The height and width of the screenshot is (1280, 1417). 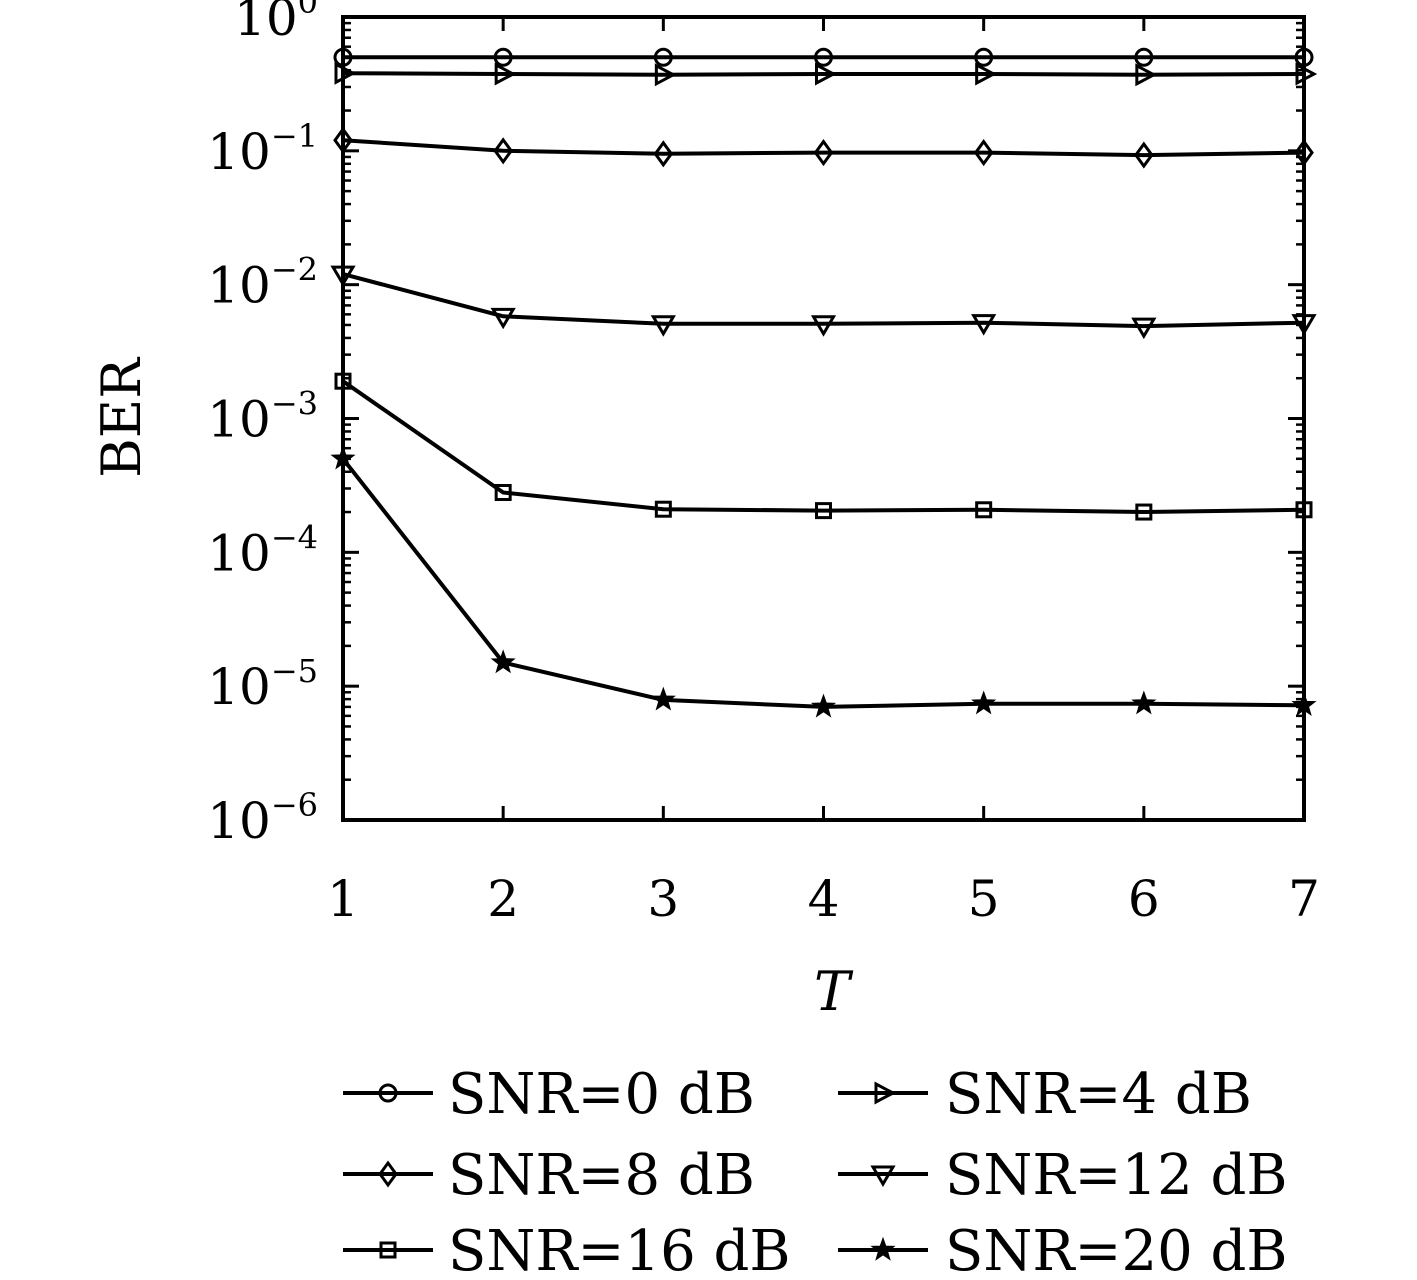 I want to click on y-tick-label: 10⁻⁴, so click(x=262, y=550).